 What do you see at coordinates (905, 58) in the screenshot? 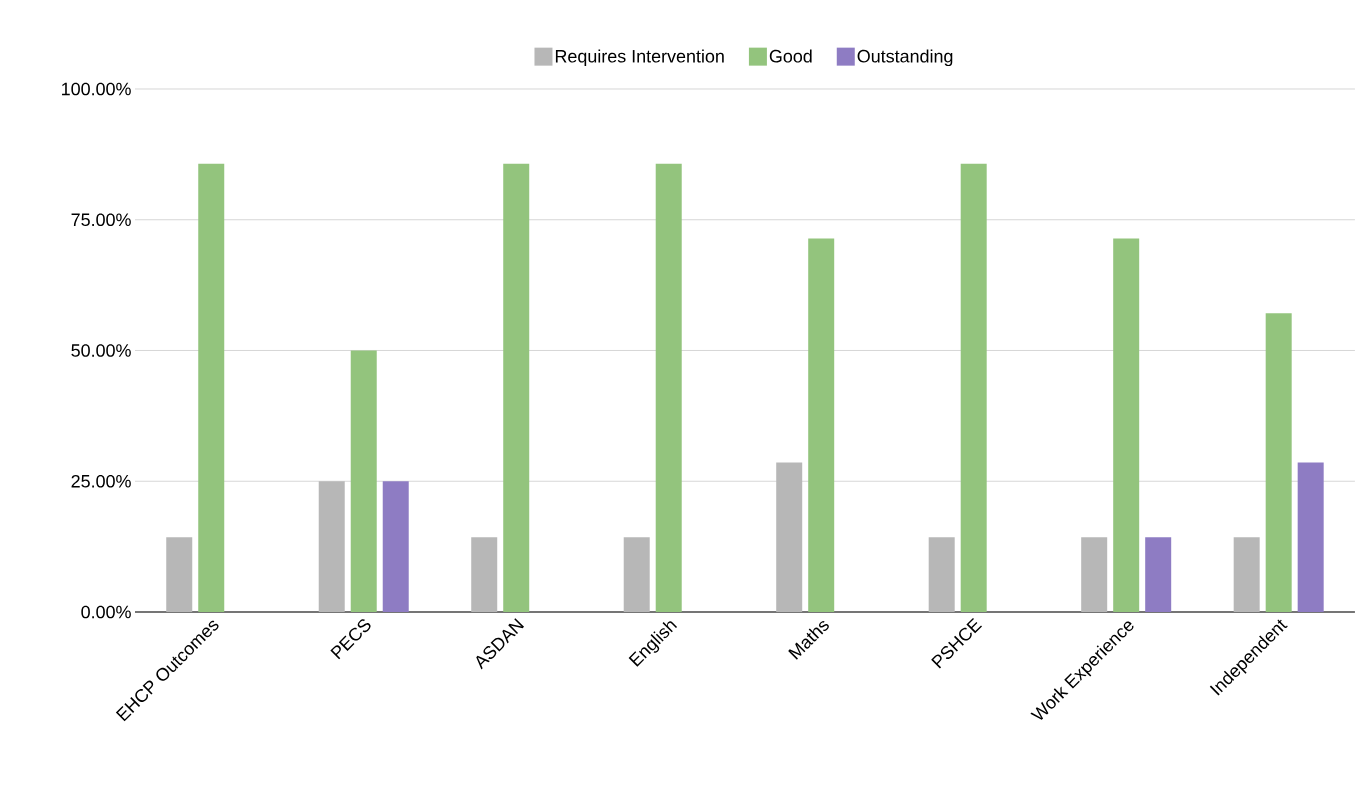
I see `legend-label: Outstanding` at bounding box center [905, 58].